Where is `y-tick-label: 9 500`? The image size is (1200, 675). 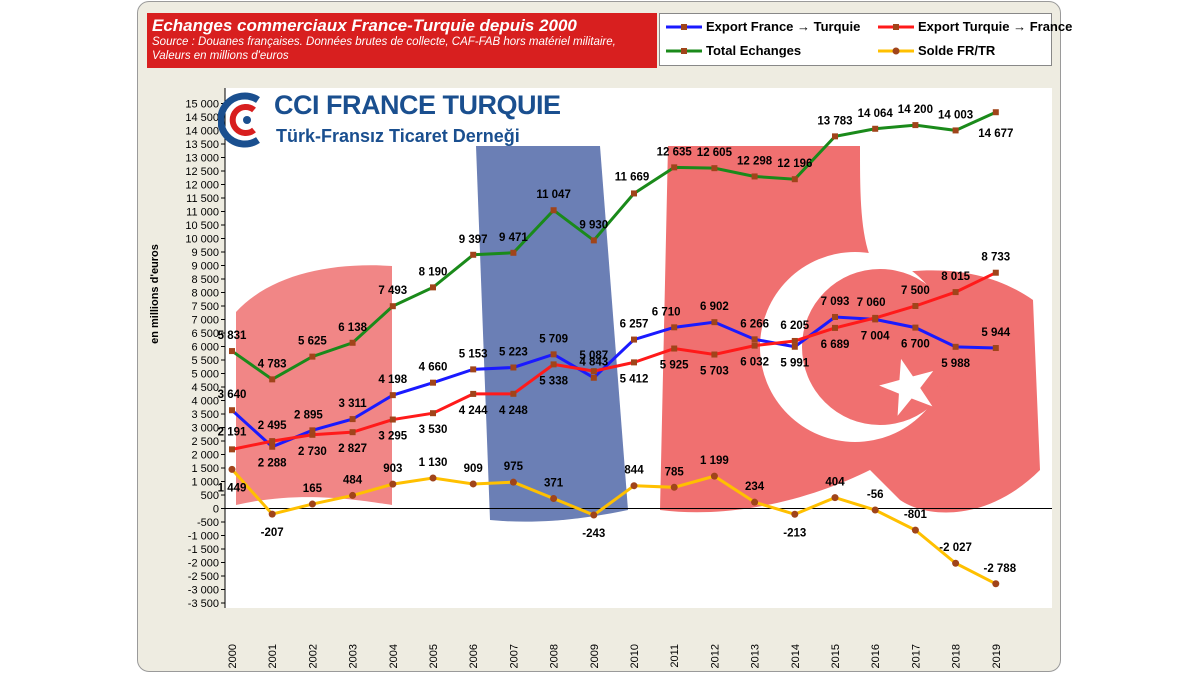 y-tick-label: 9 500 is located at coordinates (205, 253).